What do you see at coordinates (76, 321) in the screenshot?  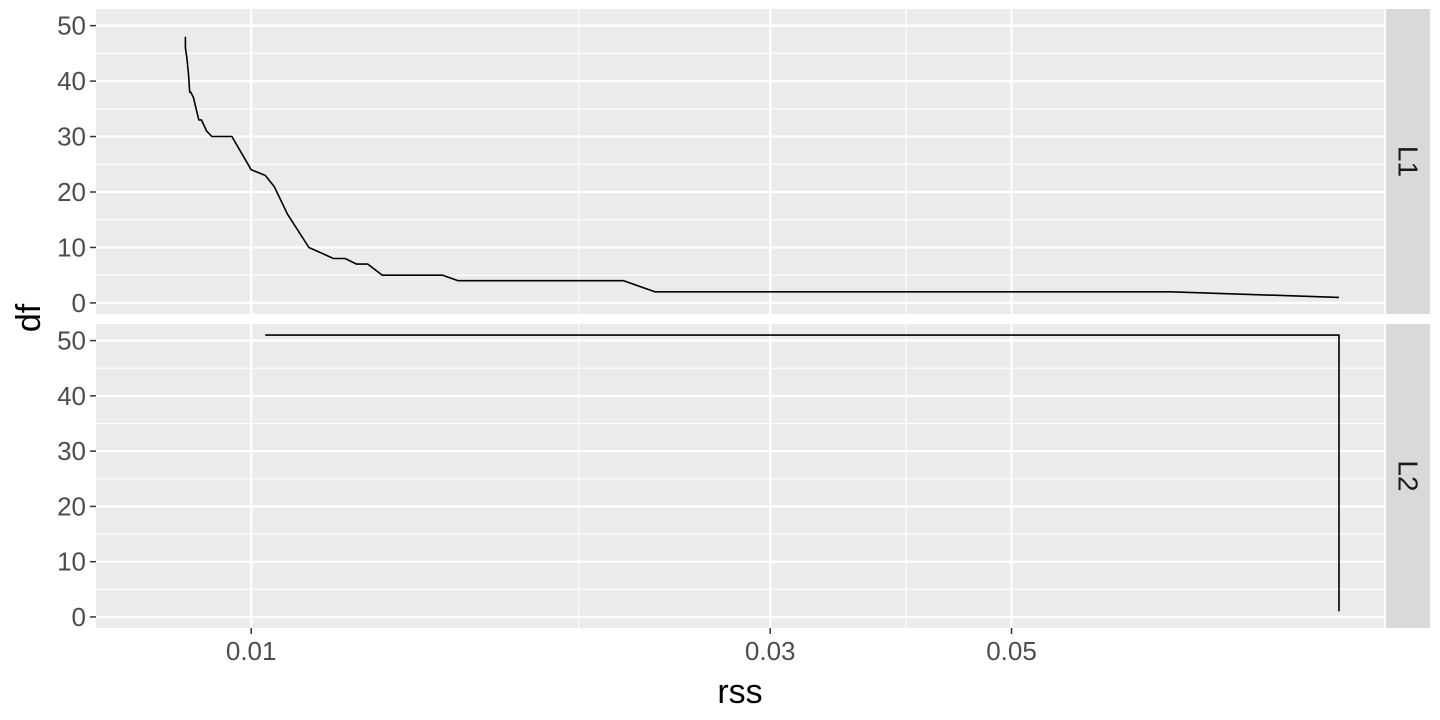 I see `y-axis: 0 10 20 30 40 50 0 10 20 30 40 50` at bounding box center [76, 321].